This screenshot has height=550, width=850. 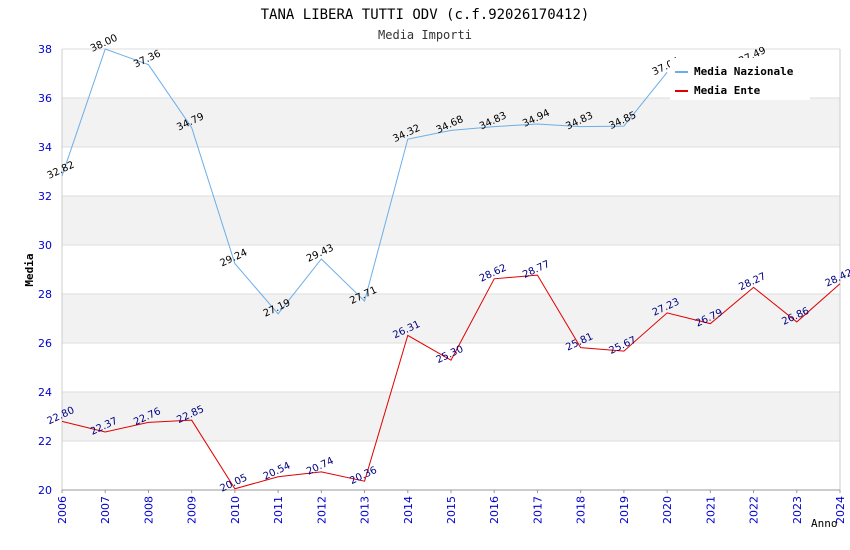 I want to click on y-tick-label: 34, so click(x=45, y=147).